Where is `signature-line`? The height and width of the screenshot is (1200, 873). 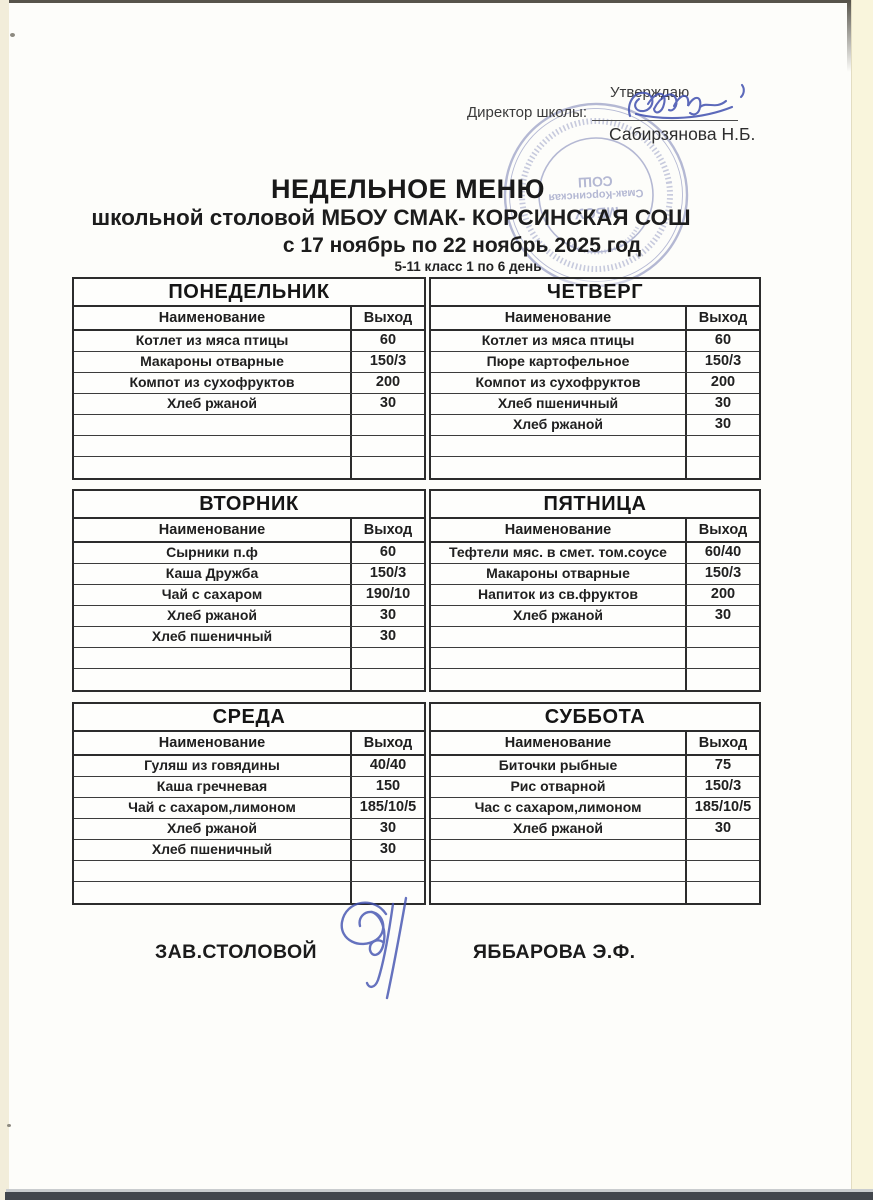 signature-line is located at coordinates (665, 120).